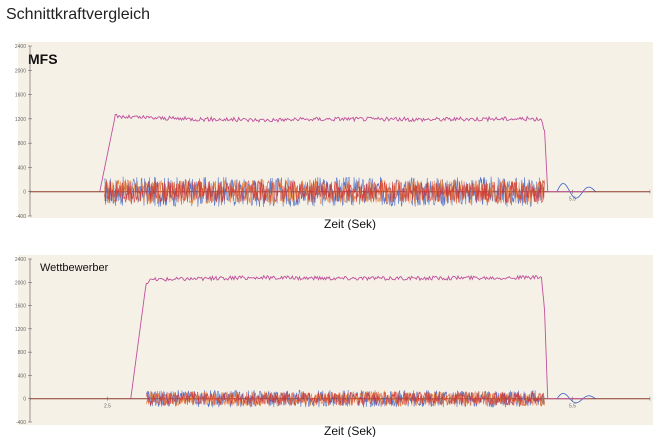 The height and width of the screenshot is (437, 657). What do you see at coordinates (74, 268) in the screenshot?
I see `panel-title: Wettbewerber` at bounding box center [74, 268].